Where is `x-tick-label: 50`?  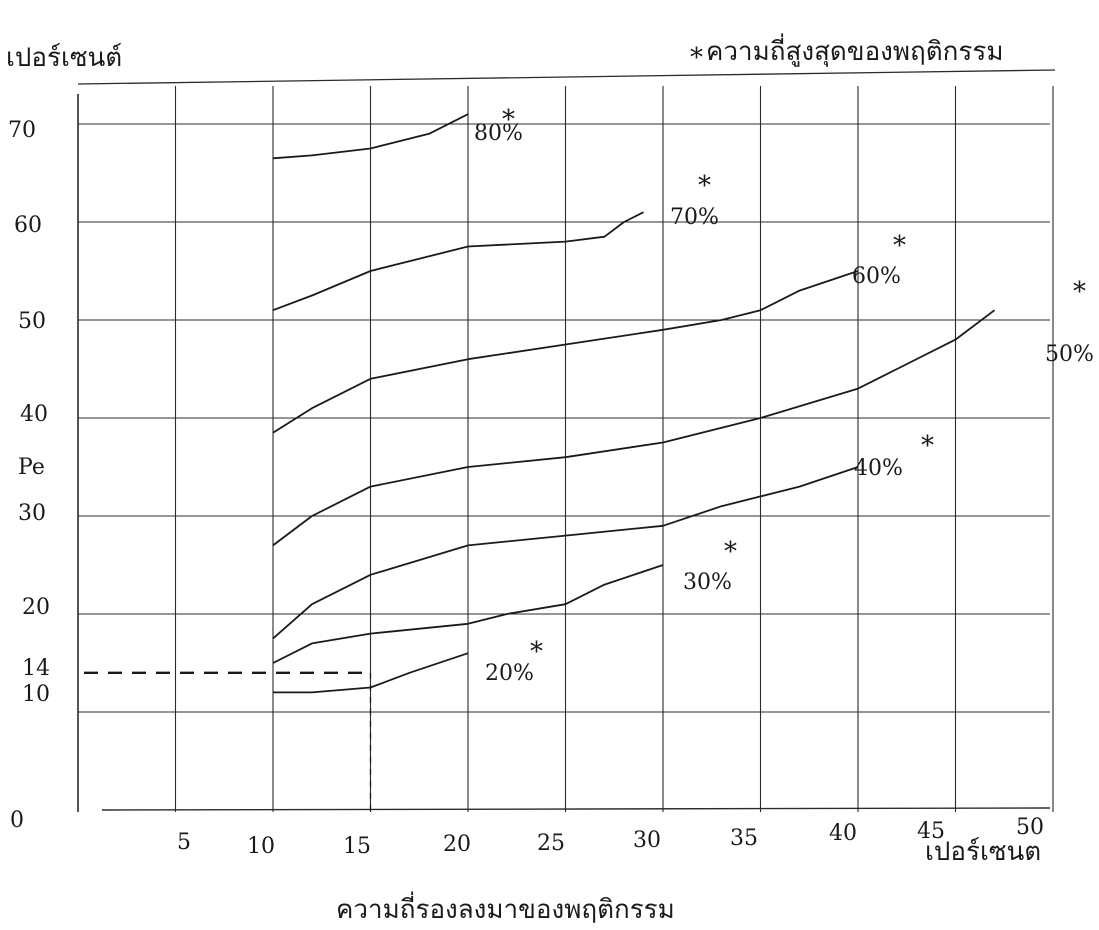
x-tick-label: 50 is located at coordinates (1030, 827).